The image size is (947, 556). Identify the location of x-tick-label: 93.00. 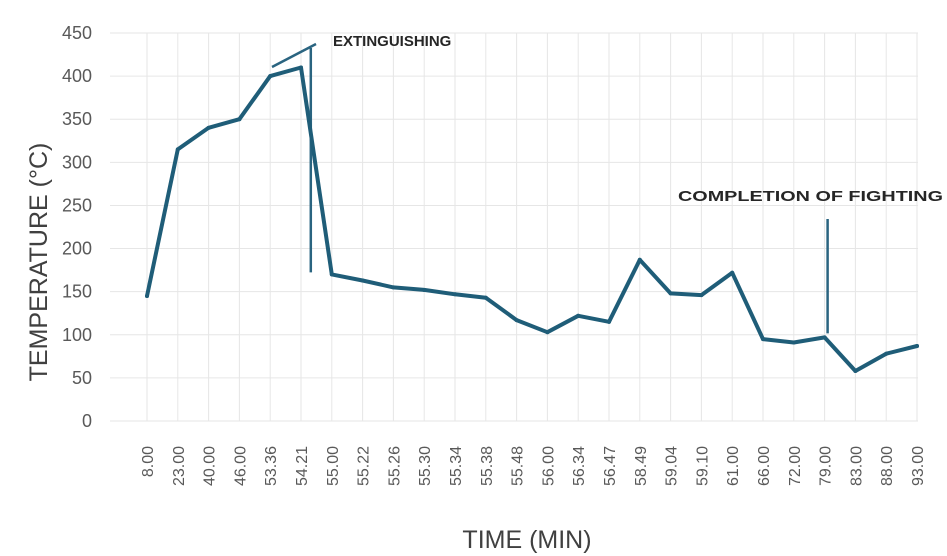
(918, 466).